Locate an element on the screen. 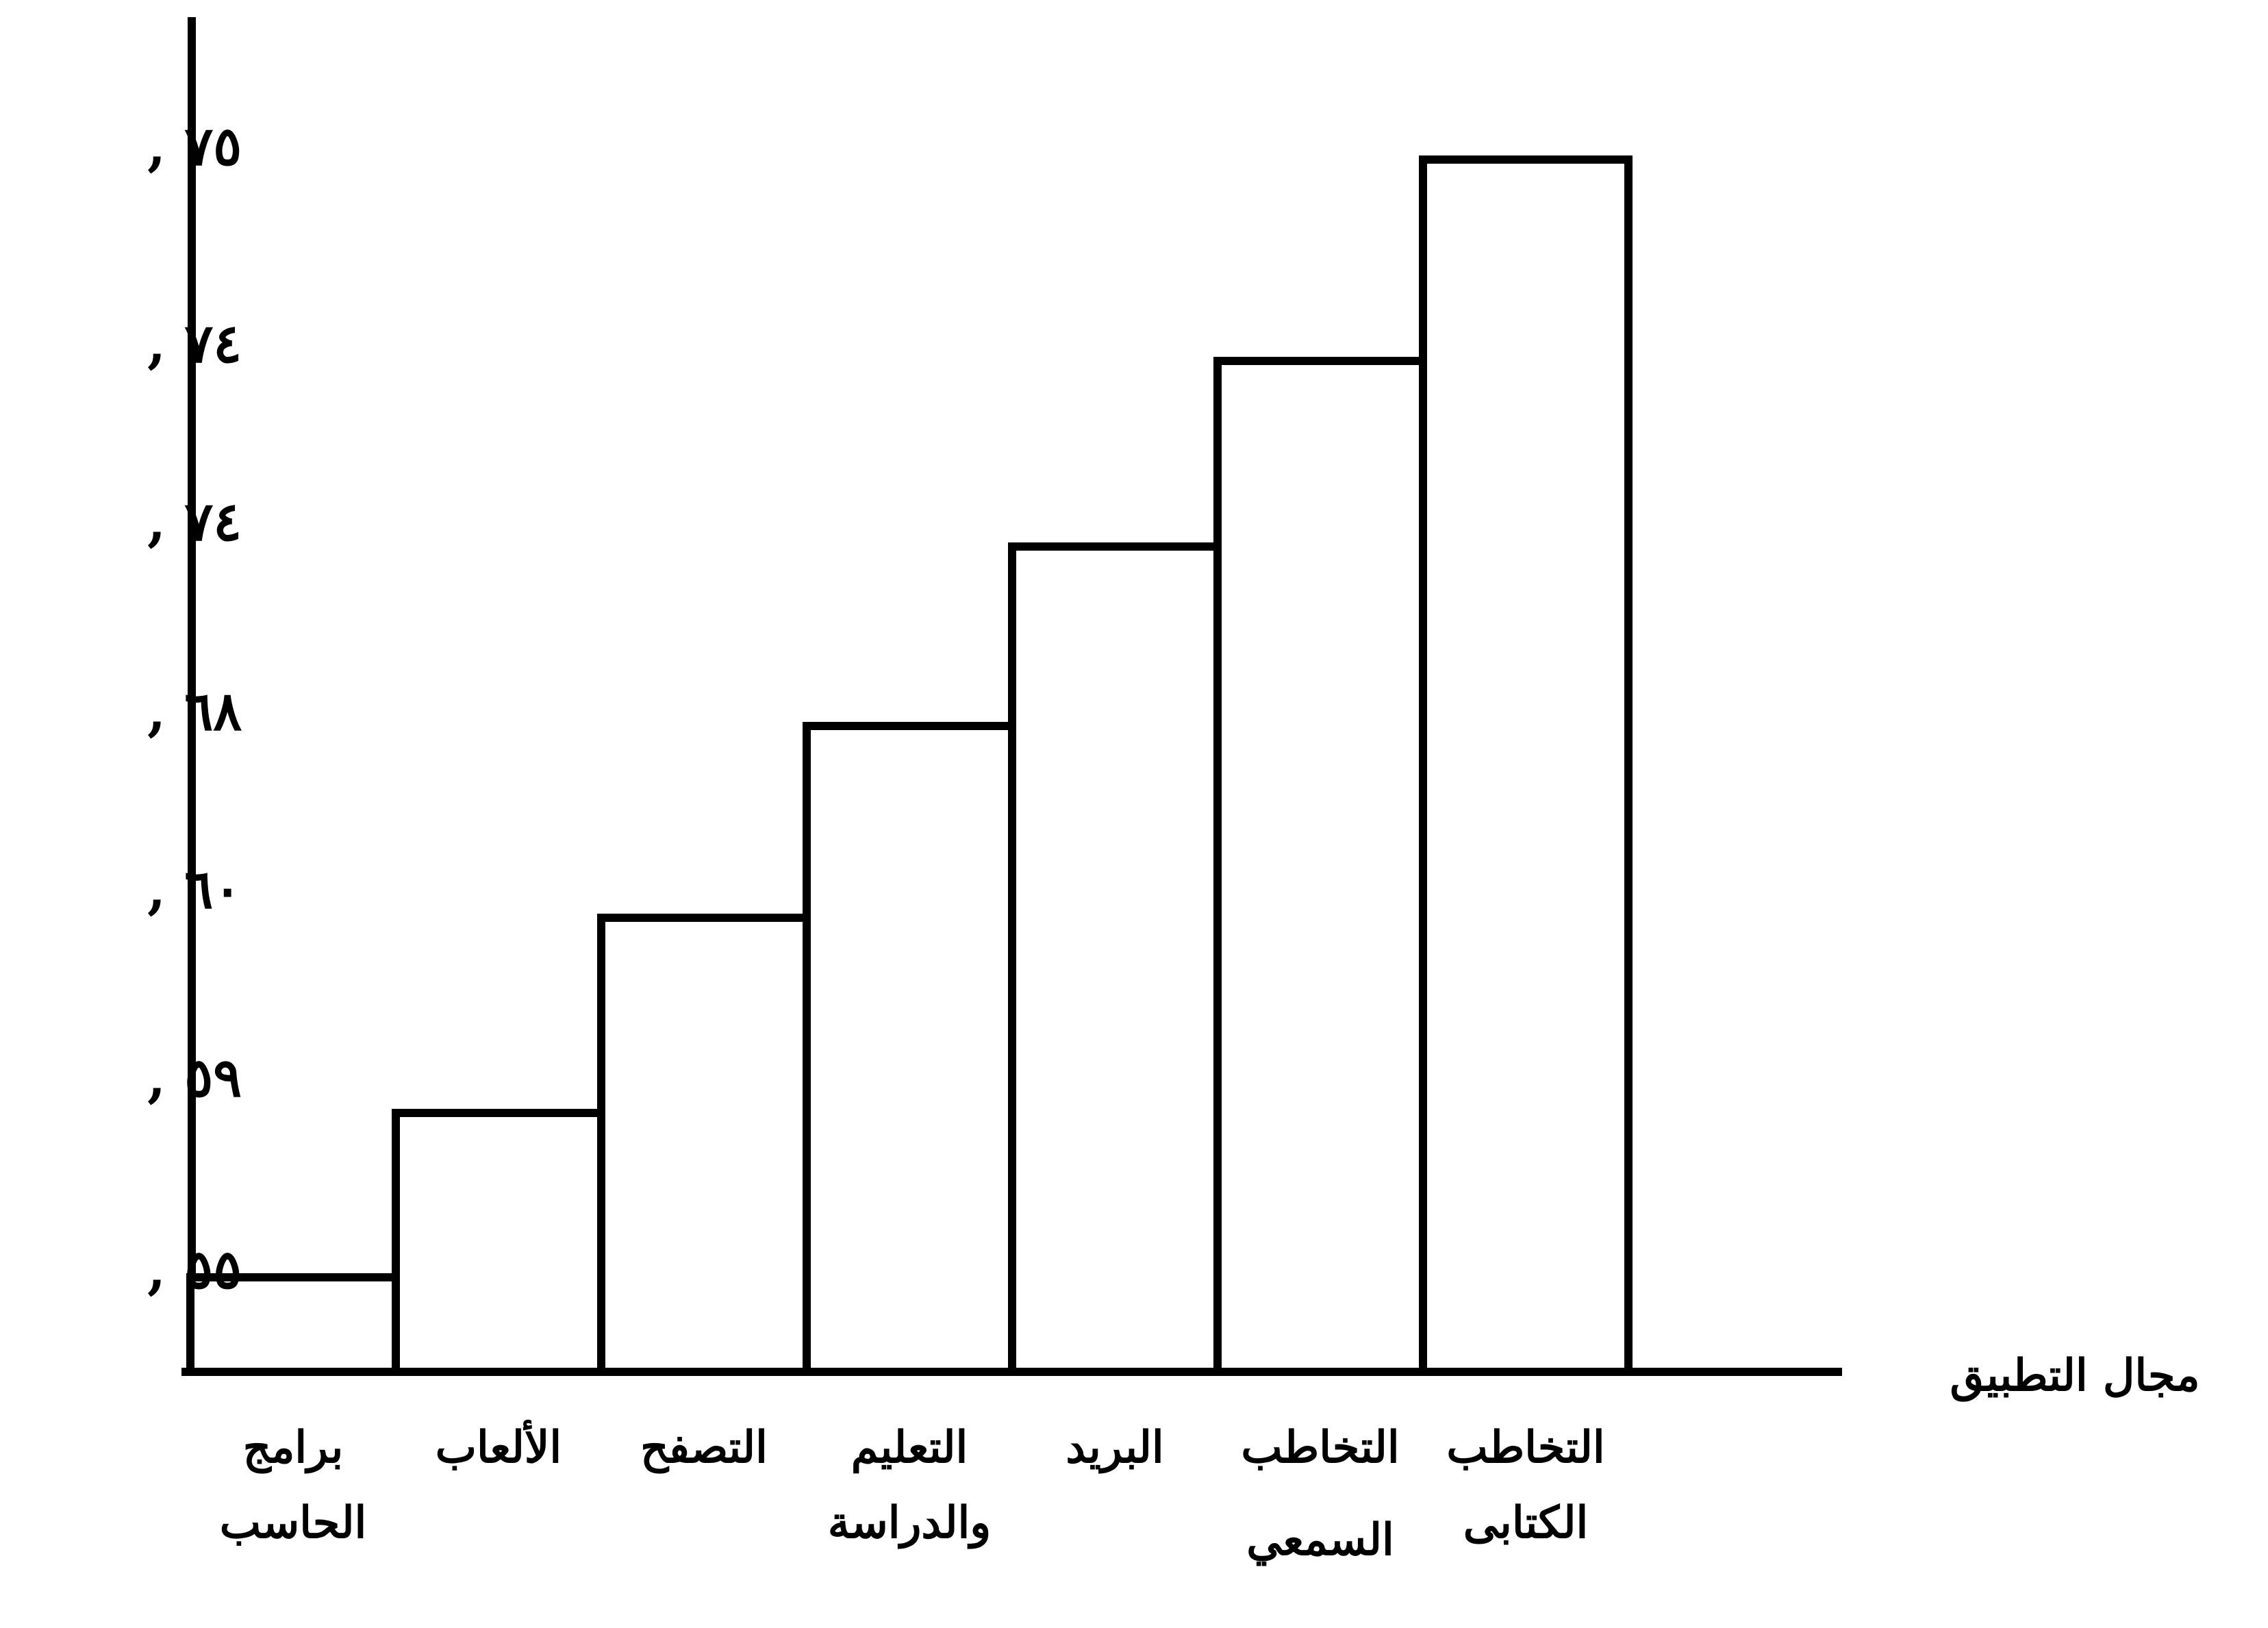 The width and height of the screenshot is (2268, 1628). y-tick-label: ٥٩ , is located at coordinates (194, 1078).